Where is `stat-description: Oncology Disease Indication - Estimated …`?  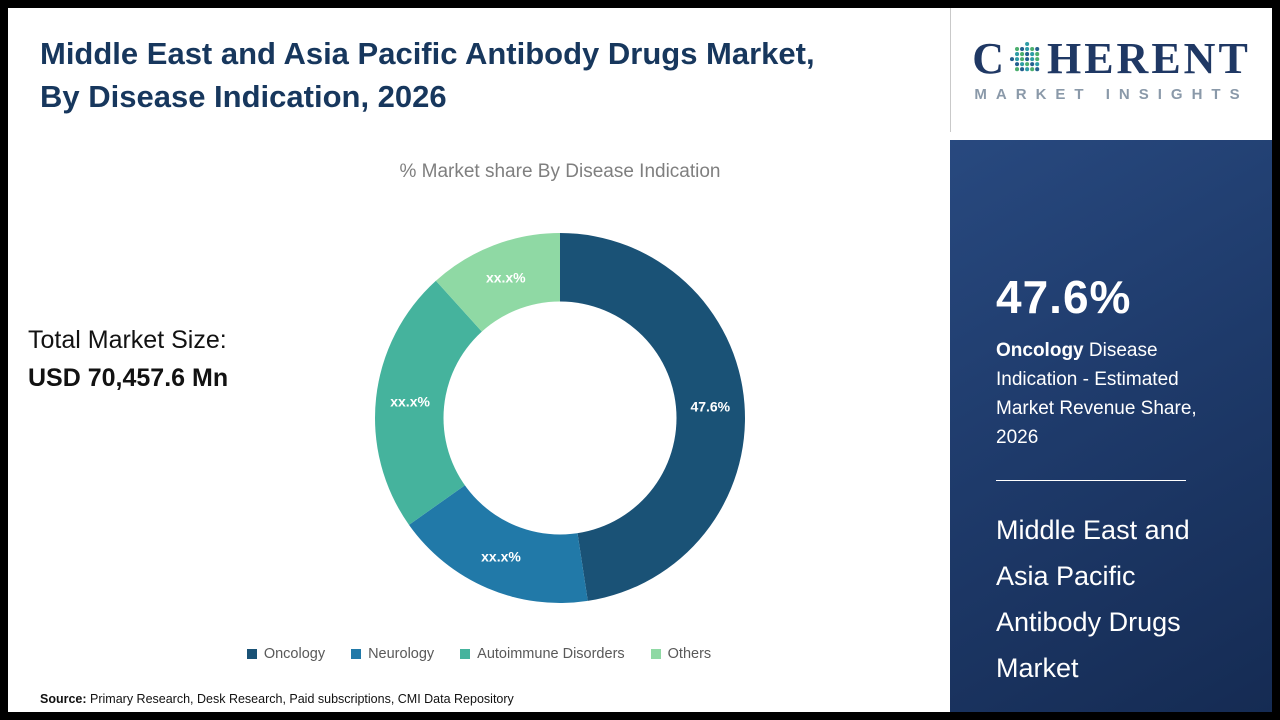 stat-description: Oncology Disease Indication - Estimated … is located at coordinates (1108, 394).